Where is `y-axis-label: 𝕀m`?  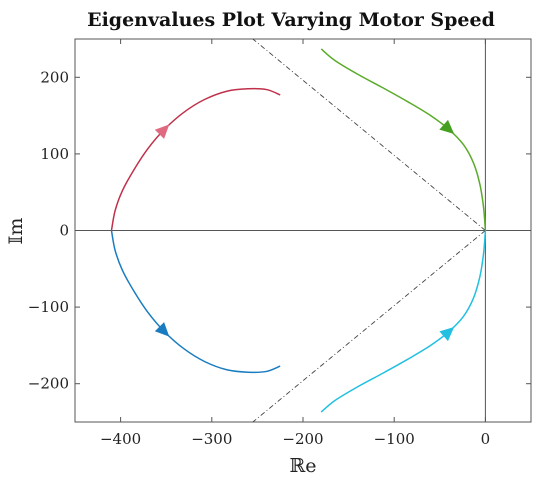 y-axis-label: 𝕀m is located at coordinates (16, 231).